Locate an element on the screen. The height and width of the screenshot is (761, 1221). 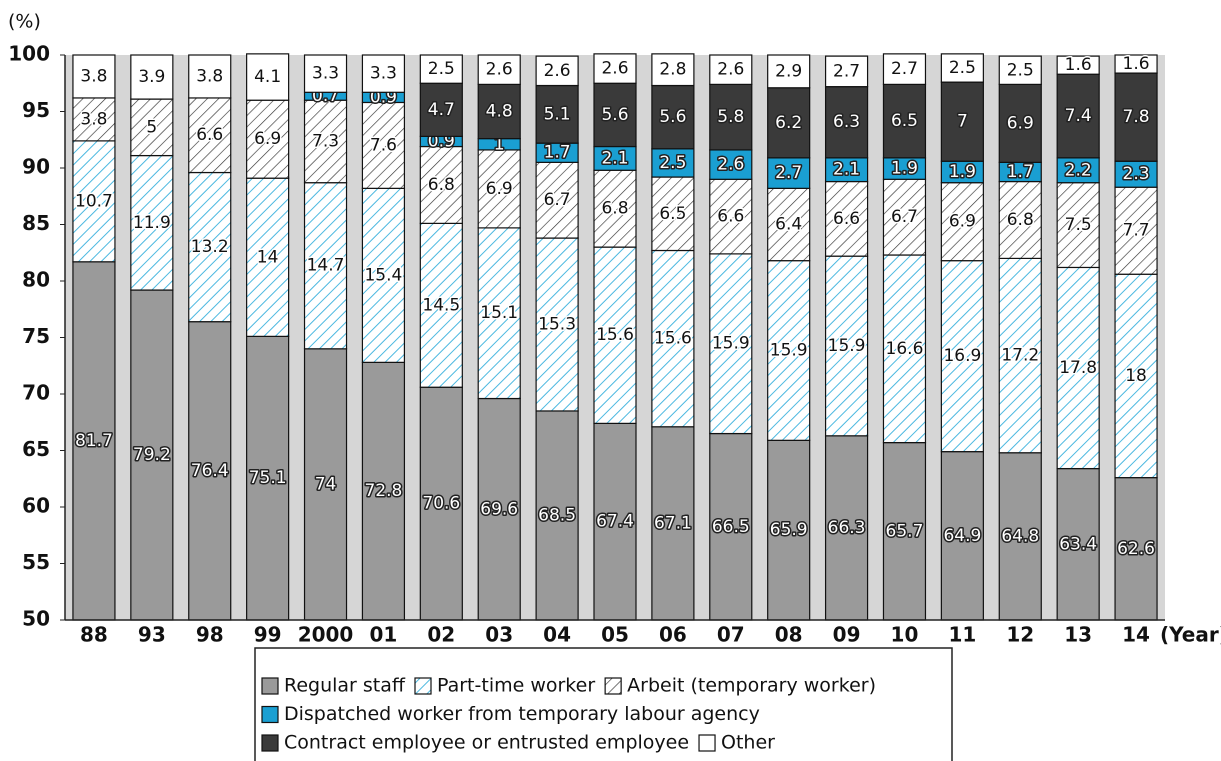
value-label: 7.5 is located at coordinates (1078, 225).